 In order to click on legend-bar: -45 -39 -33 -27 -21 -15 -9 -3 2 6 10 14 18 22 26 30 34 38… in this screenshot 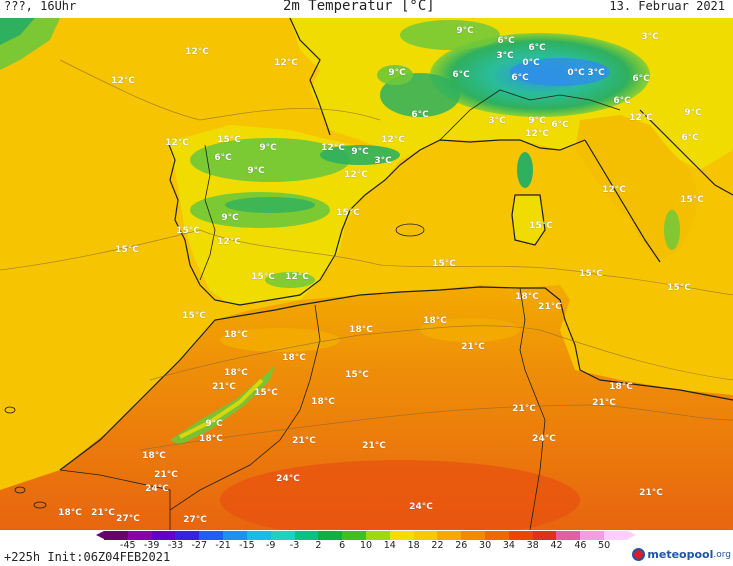, I will do `click(366, 548)`.